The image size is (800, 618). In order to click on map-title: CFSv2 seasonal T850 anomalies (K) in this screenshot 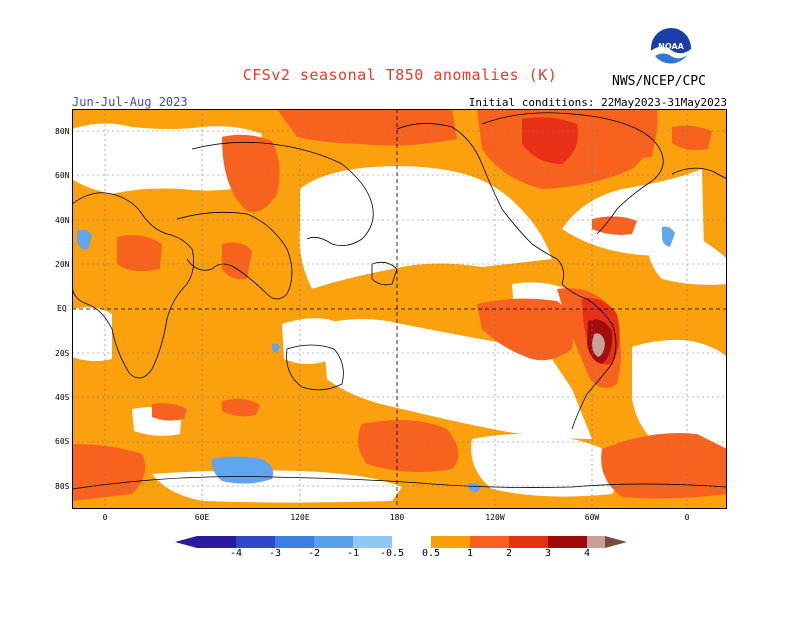, I will do `click(400, 75)`.